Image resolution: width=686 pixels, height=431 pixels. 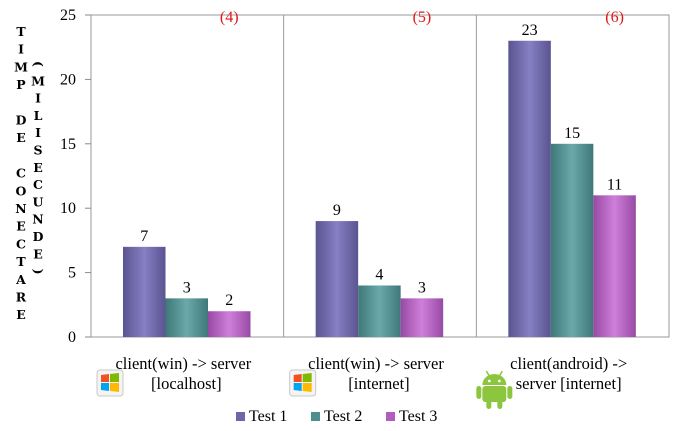 I want to click on data-label: 15, so click(x=572, y=133).